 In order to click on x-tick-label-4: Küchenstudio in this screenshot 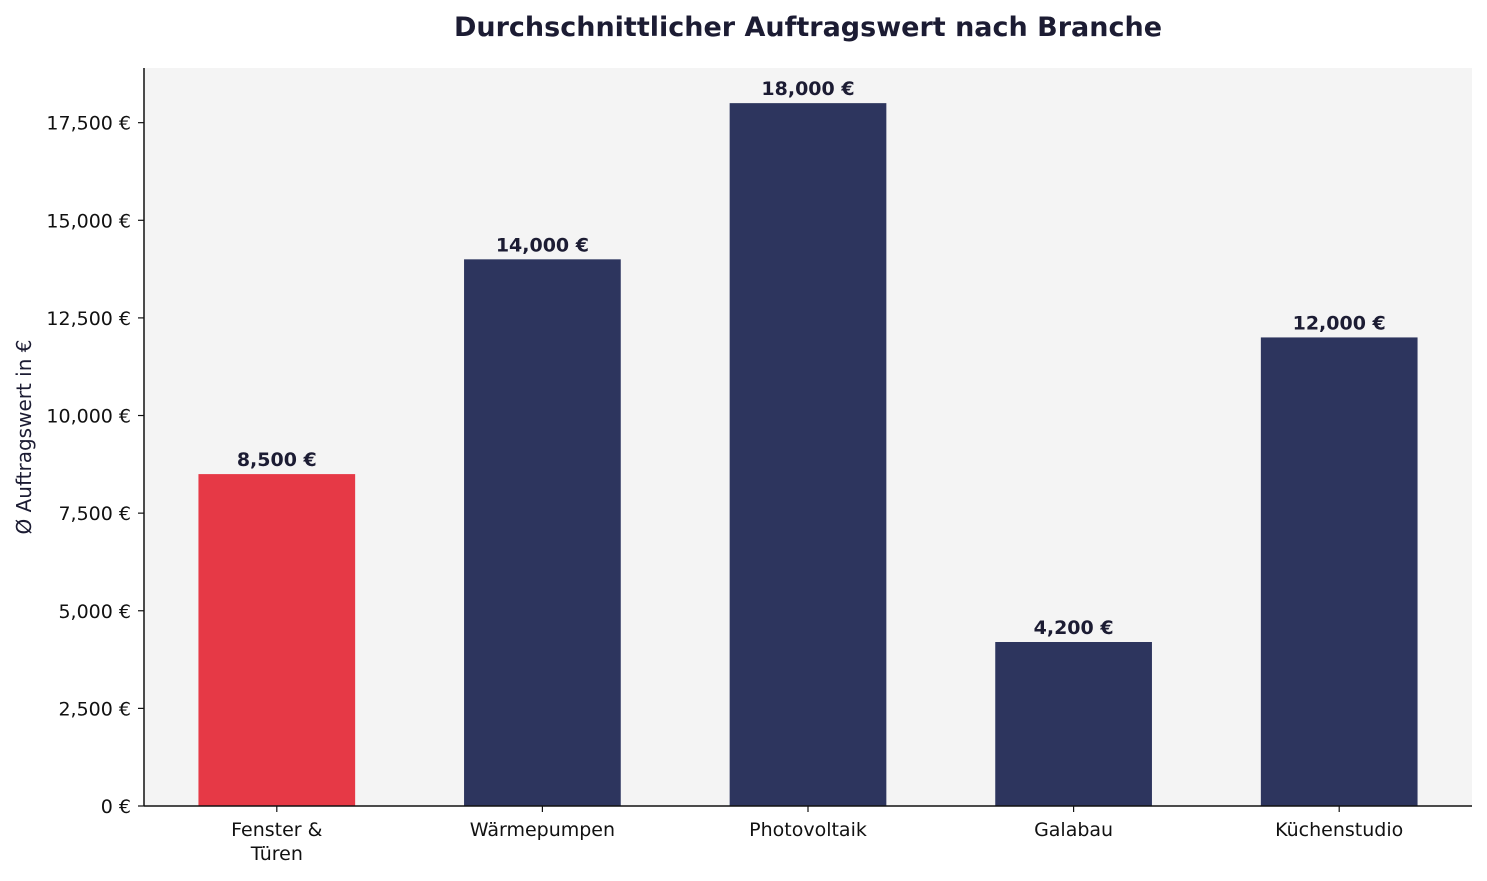, I will do `click(1339, 830)`.